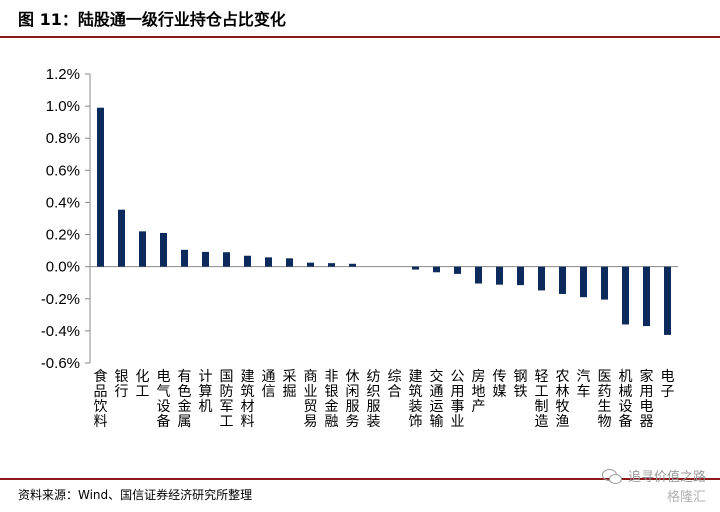 The height and width of the screenshot is (512, 720). I want to click on category-label: 电气设备, so click(164, 399).